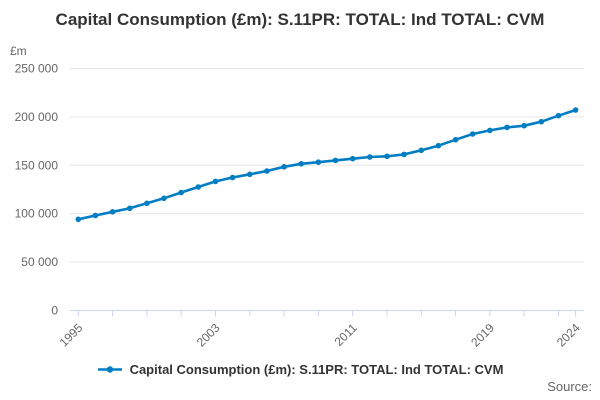 The height and width of the screenshot is (400, 600). Describe the element at coordinates (54, 311) in the screenshot. I see `y-tick-label: 0` at that location.